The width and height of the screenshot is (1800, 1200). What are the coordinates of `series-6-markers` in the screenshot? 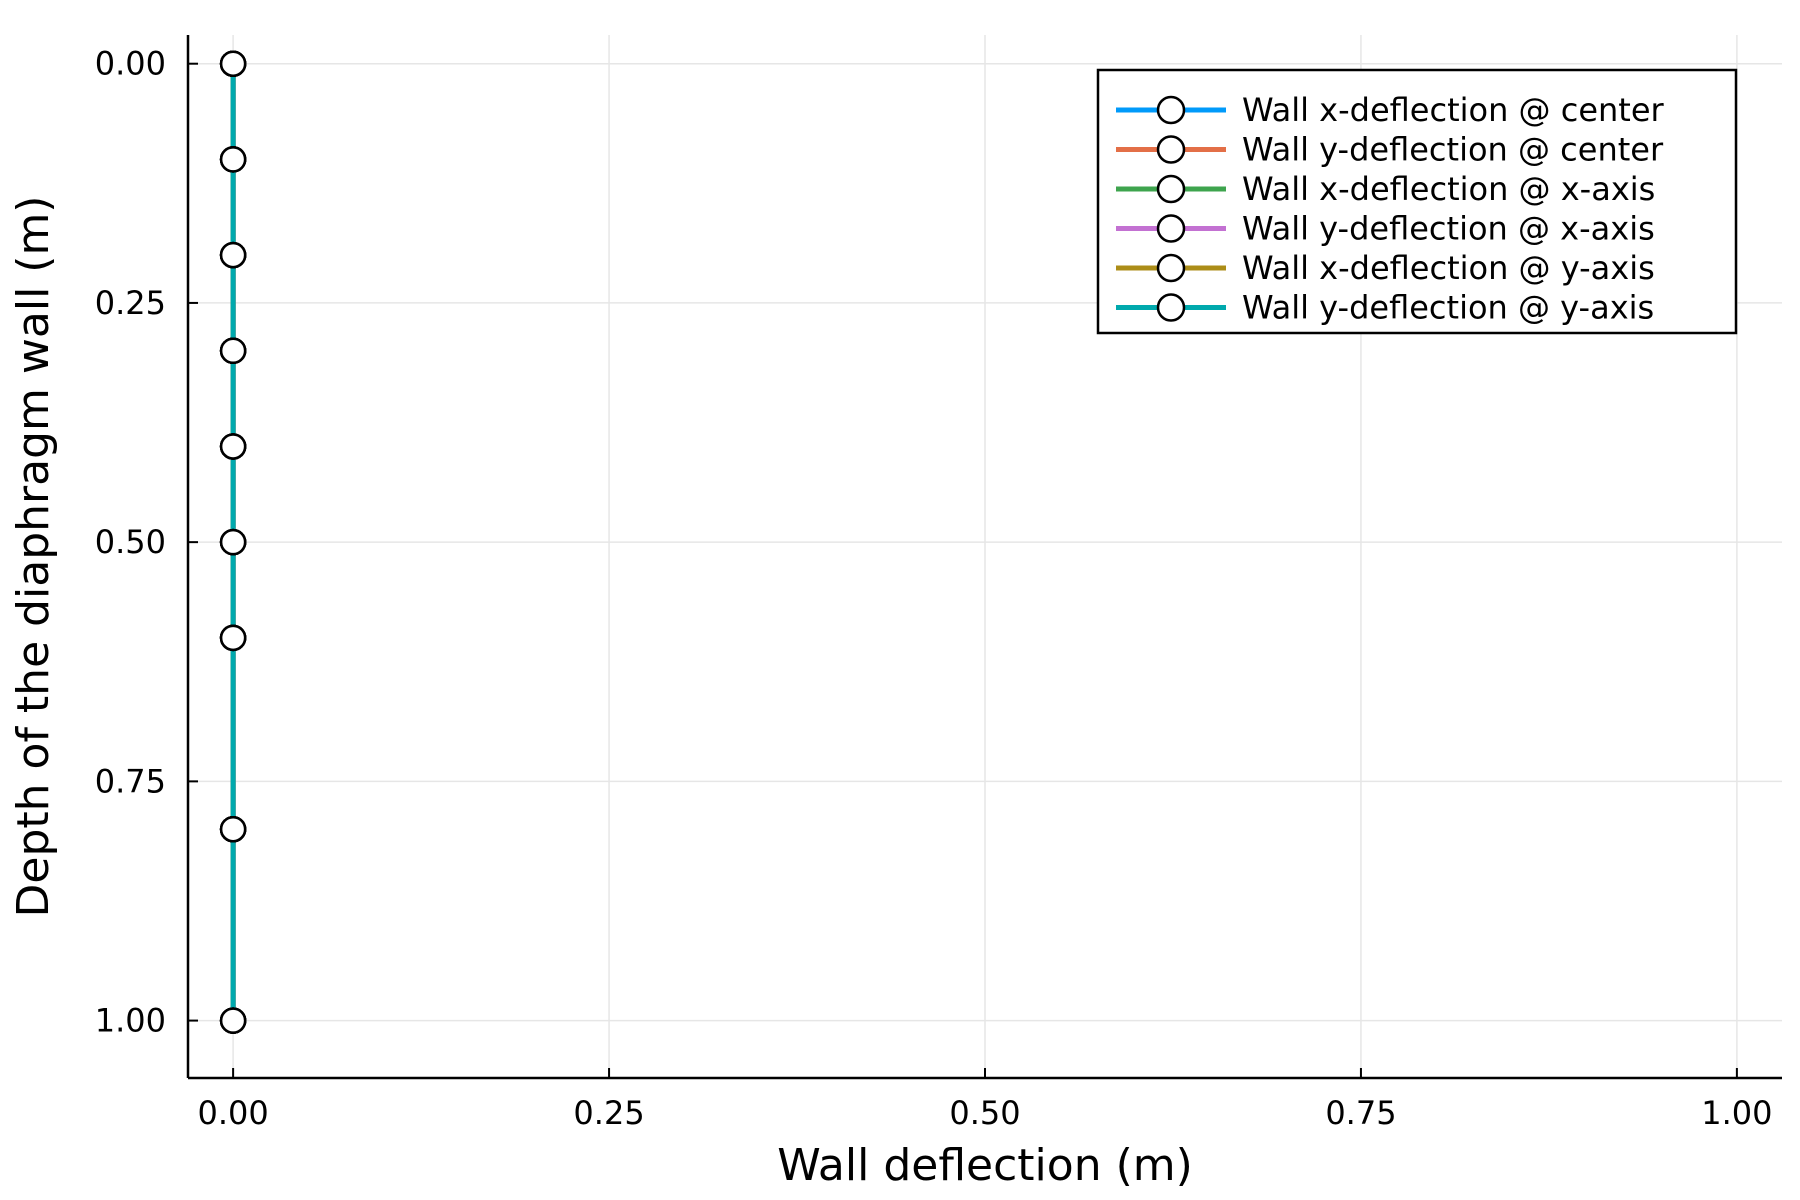 It's located at (233, 542).